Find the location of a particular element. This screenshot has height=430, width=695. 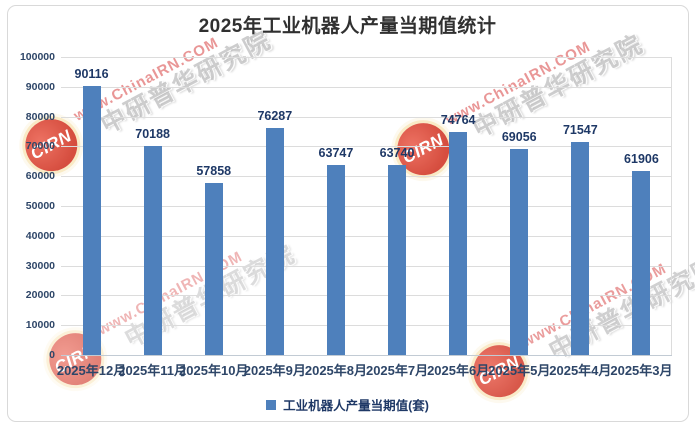

x-tick-label: 2025年7月 is located at coordinates (397, 370).